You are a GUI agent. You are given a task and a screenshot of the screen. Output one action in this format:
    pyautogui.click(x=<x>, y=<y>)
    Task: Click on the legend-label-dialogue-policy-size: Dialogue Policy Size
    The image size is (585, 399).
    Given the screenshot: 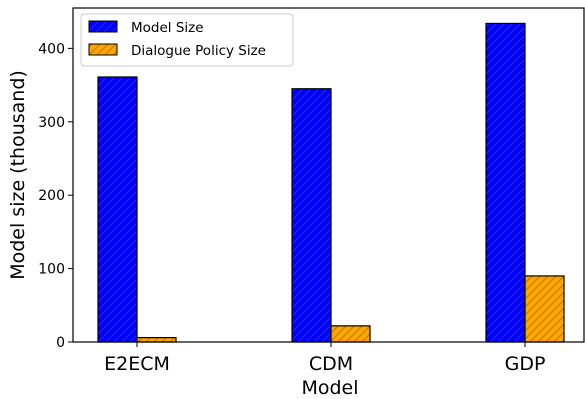 What is the action you would take?
    pyautogui.click(x=198, y=51)
    